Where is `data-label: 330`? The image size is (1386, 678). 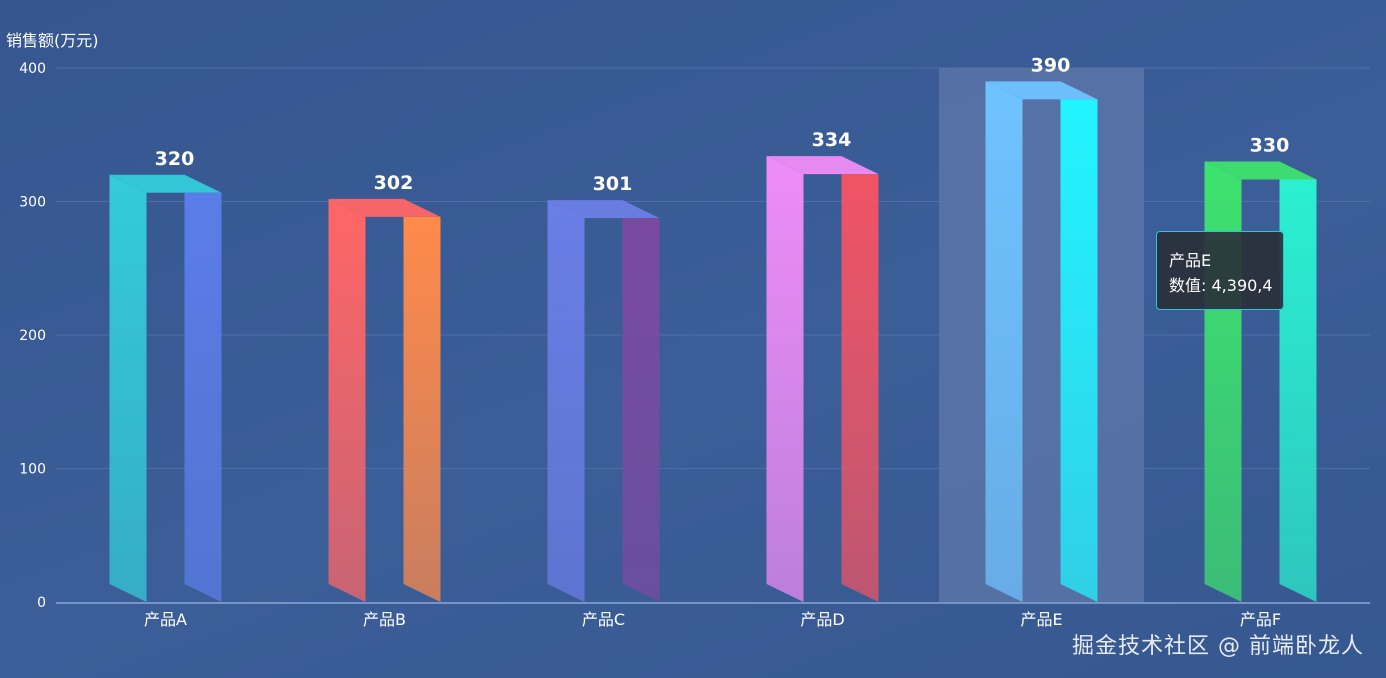
data-label: 330 is located at coordinates (1270, 145).